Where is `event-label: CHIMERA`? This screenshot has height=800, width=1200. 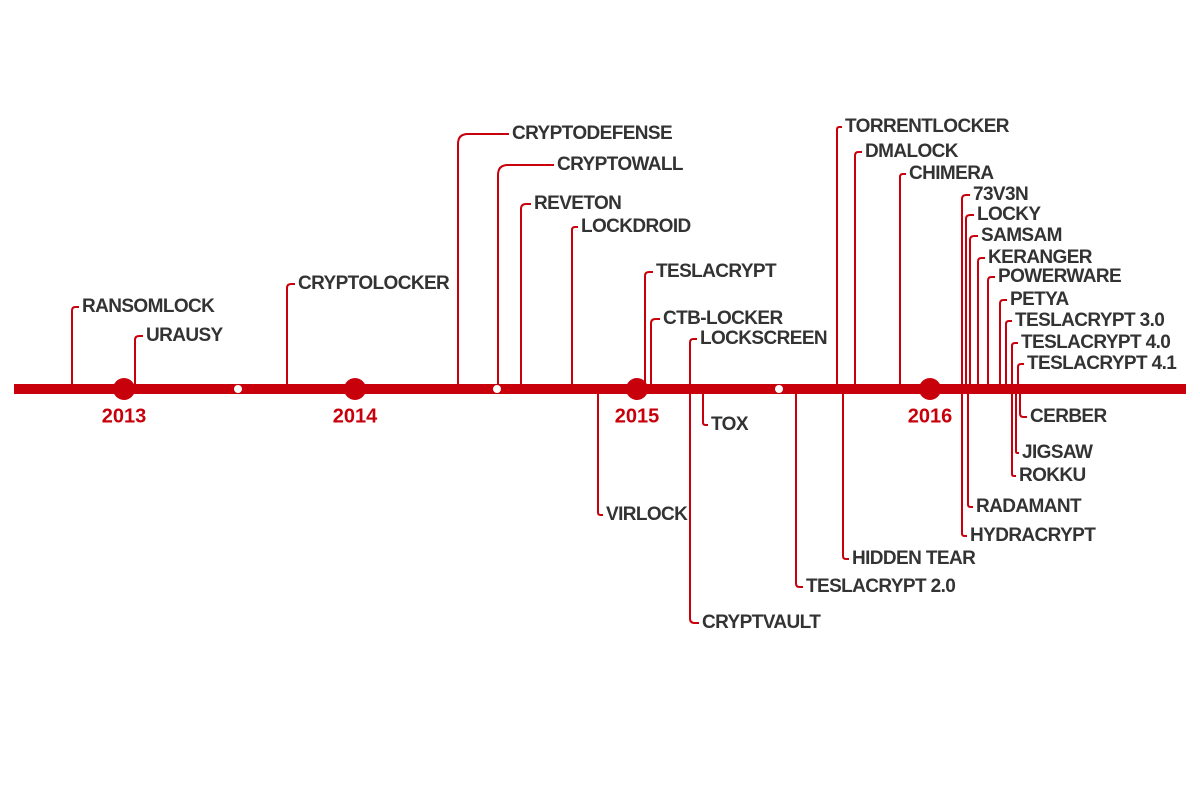
event-label: CHIMERA is located at coordinates (951, 173).